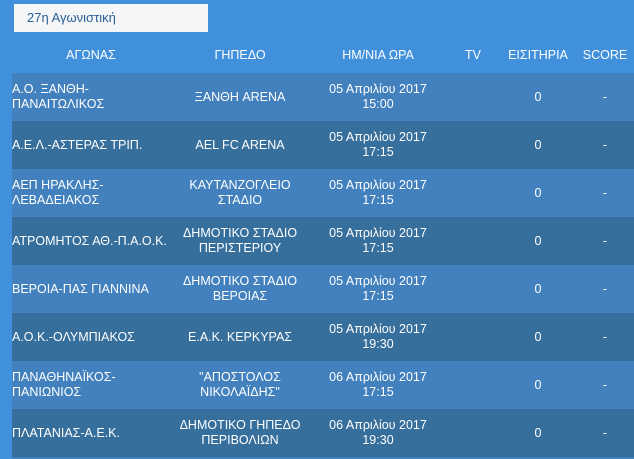 The image size is (634, 459). Describe the element at coordinates (73, 336) in the screenshot. I see `cell-match: Α.Ο.Κ.-ΟΛΥΜΠΙΑΚΟΣ` at that location.